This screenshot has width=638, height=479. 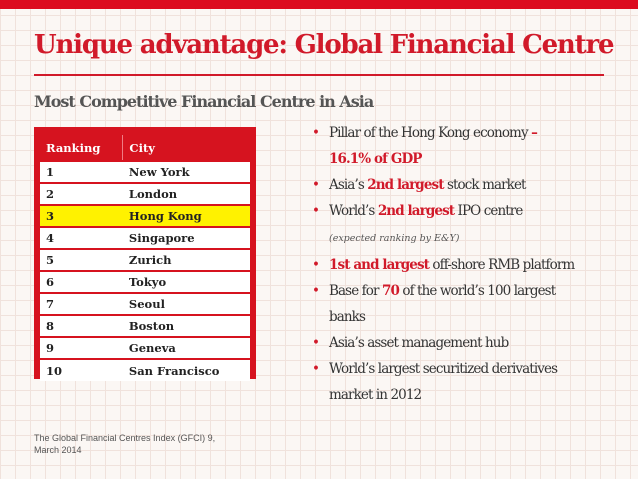 What do you see at coordinates (430, 133) in the screenshot?
I see `bullet-text: Pillar of the Hong Kong economy` at bounding box center [430, 133].